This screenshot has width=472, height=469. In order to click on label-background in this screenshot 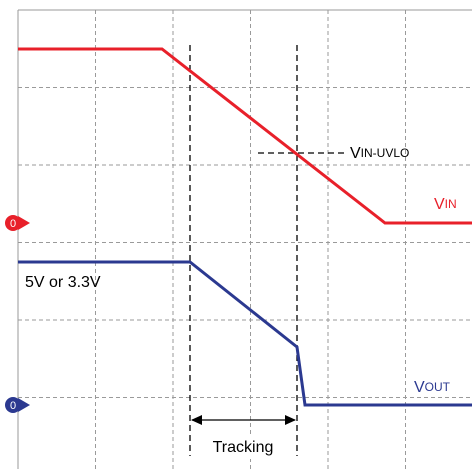, I will do `click(243, 448)`.